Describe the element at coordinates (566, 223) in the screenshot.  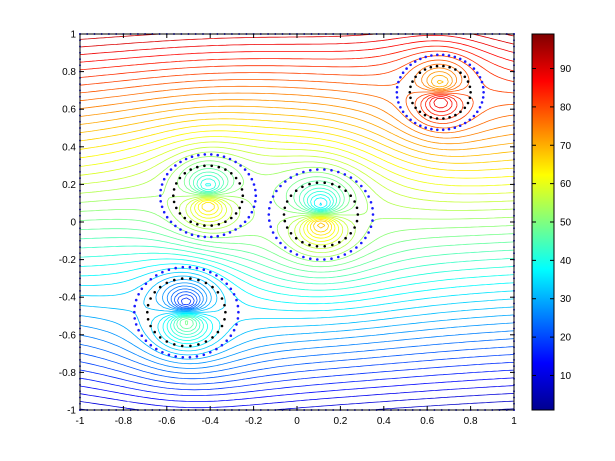
I see `colorbar-tick-label: 50` at that location.